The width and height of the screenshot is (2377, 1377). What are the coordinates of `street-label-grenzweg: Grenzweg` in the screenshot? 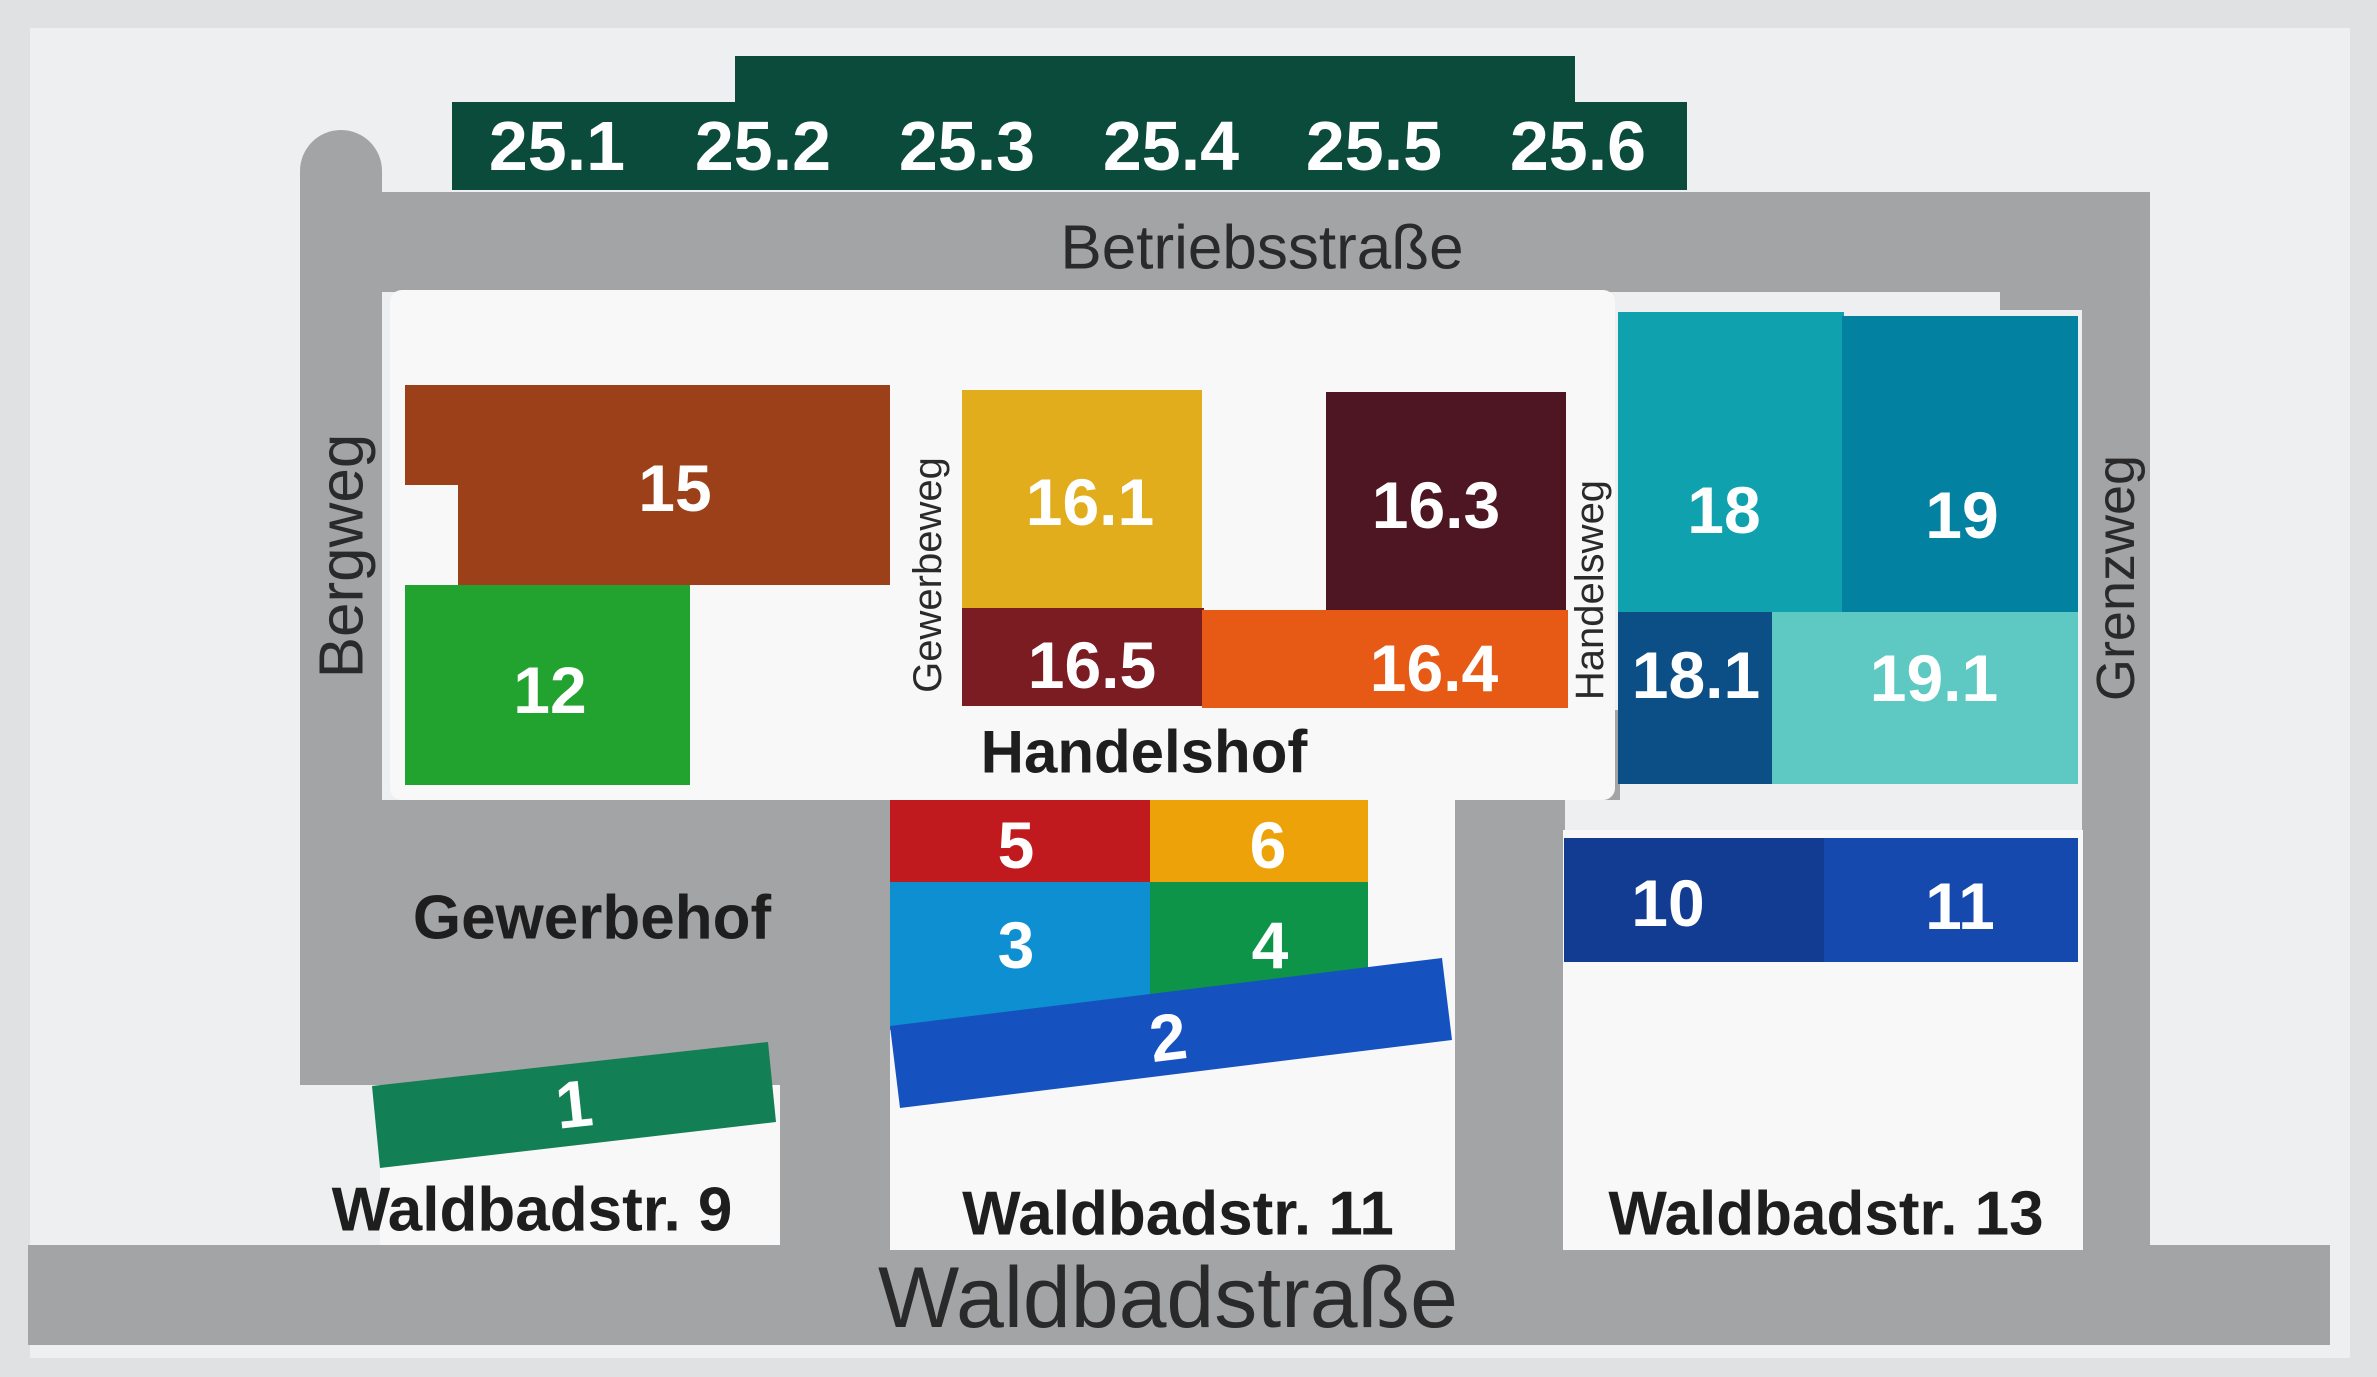 It's located at (2116, 578).